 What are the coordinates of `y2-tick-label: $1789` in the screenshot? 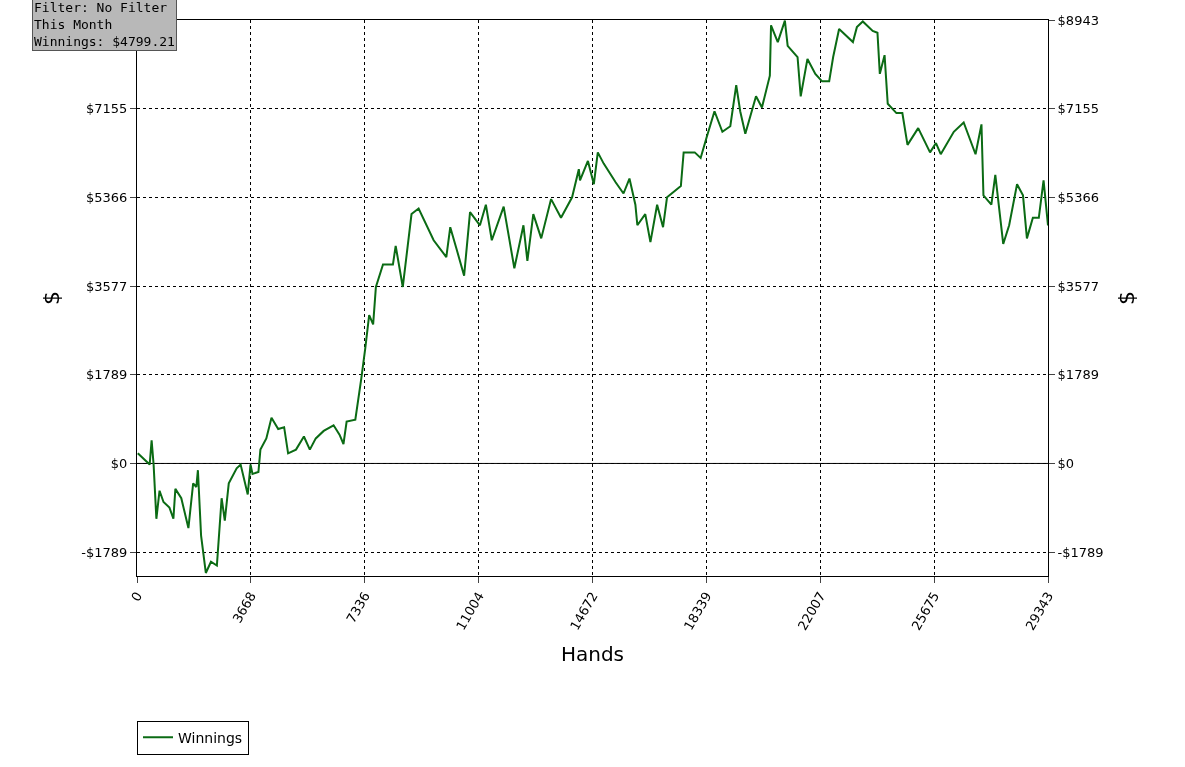 It's located at (1078, 375).